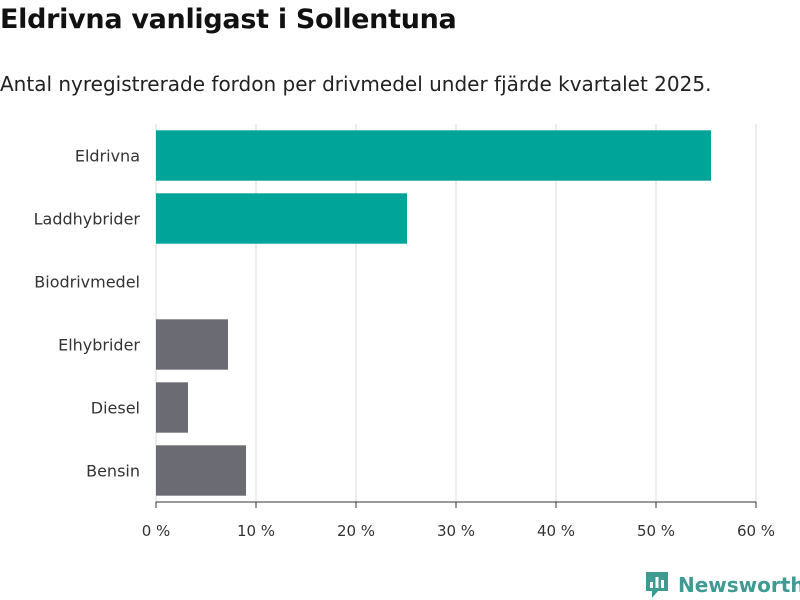 The image size is (800, 600). Describe the element at coordinates (201, 470) in the screenshot. I see `bar-bensin` at that location.